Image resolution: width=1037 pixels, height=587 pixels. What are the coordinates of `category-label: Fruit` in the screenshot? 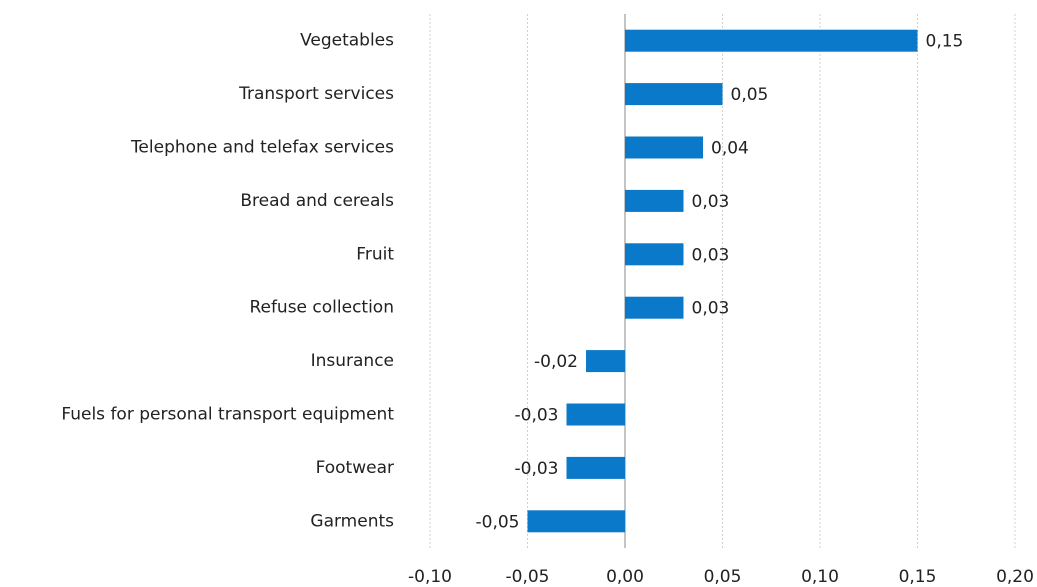 It's located at (375, 254).